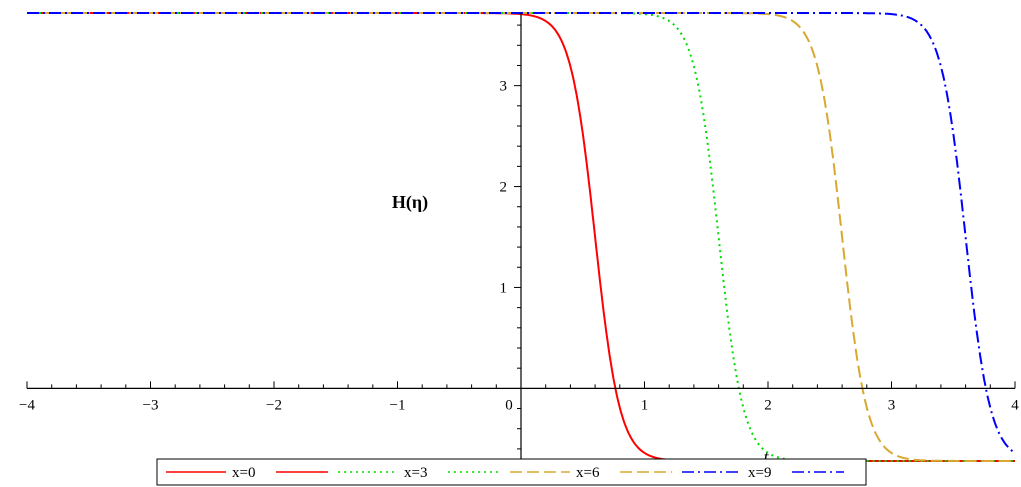 The height and width of the screenshot is (487, 1021). I want to click on legend-label: x=3, so click(415, 473).